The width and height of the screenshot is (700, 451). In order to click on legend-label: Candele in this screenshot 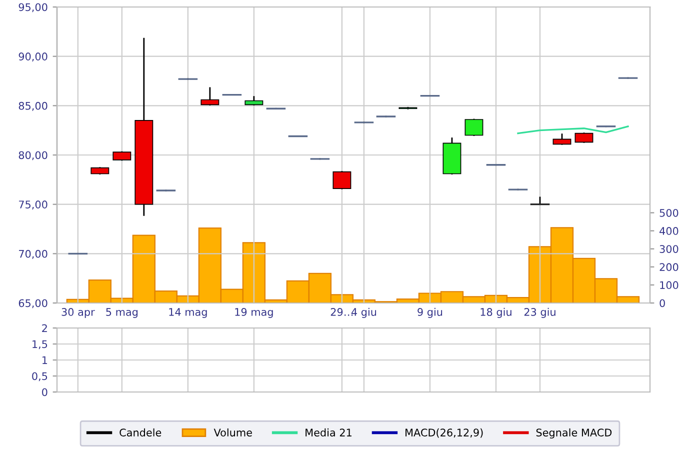, I will do `click(141, 432)`.